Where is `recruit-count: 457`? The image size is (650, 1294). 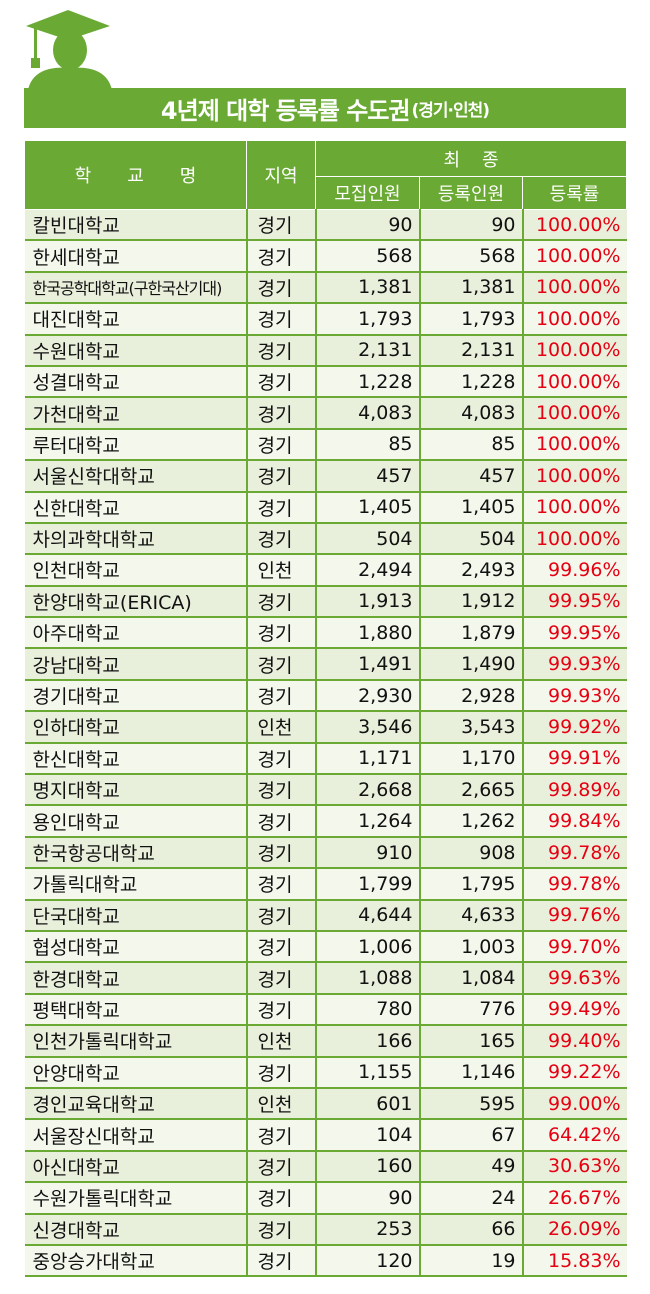 recruit-count: 457 is located at coordinates (368, 476).